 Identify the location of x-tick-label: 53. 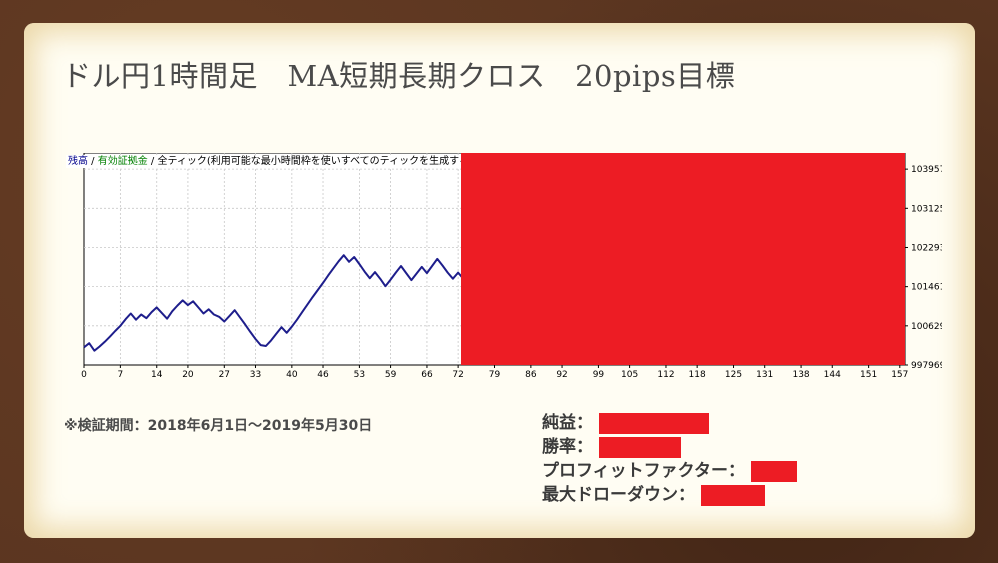
(359, 375).